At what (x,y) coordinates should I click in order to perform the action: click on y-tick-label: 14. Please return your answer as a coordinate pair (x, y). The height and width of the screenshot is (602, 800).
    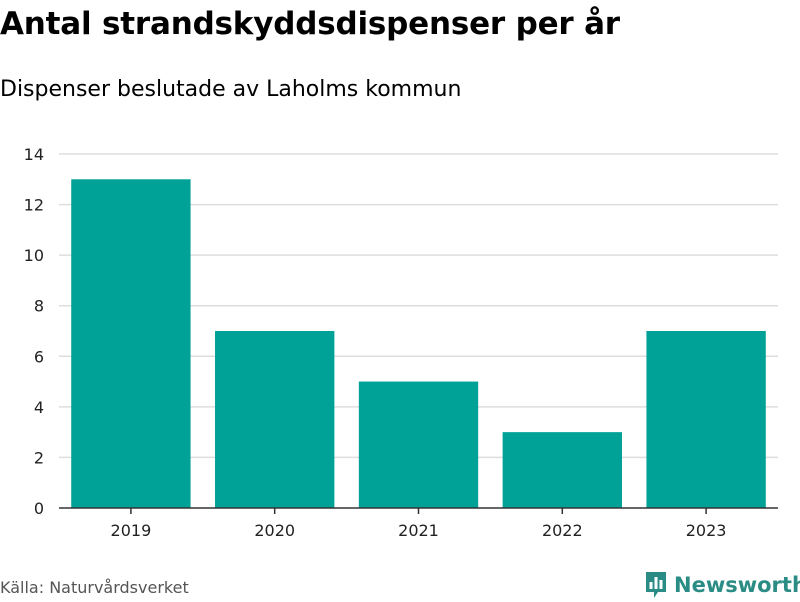
    Looking at the image, I should click on (34, 154).